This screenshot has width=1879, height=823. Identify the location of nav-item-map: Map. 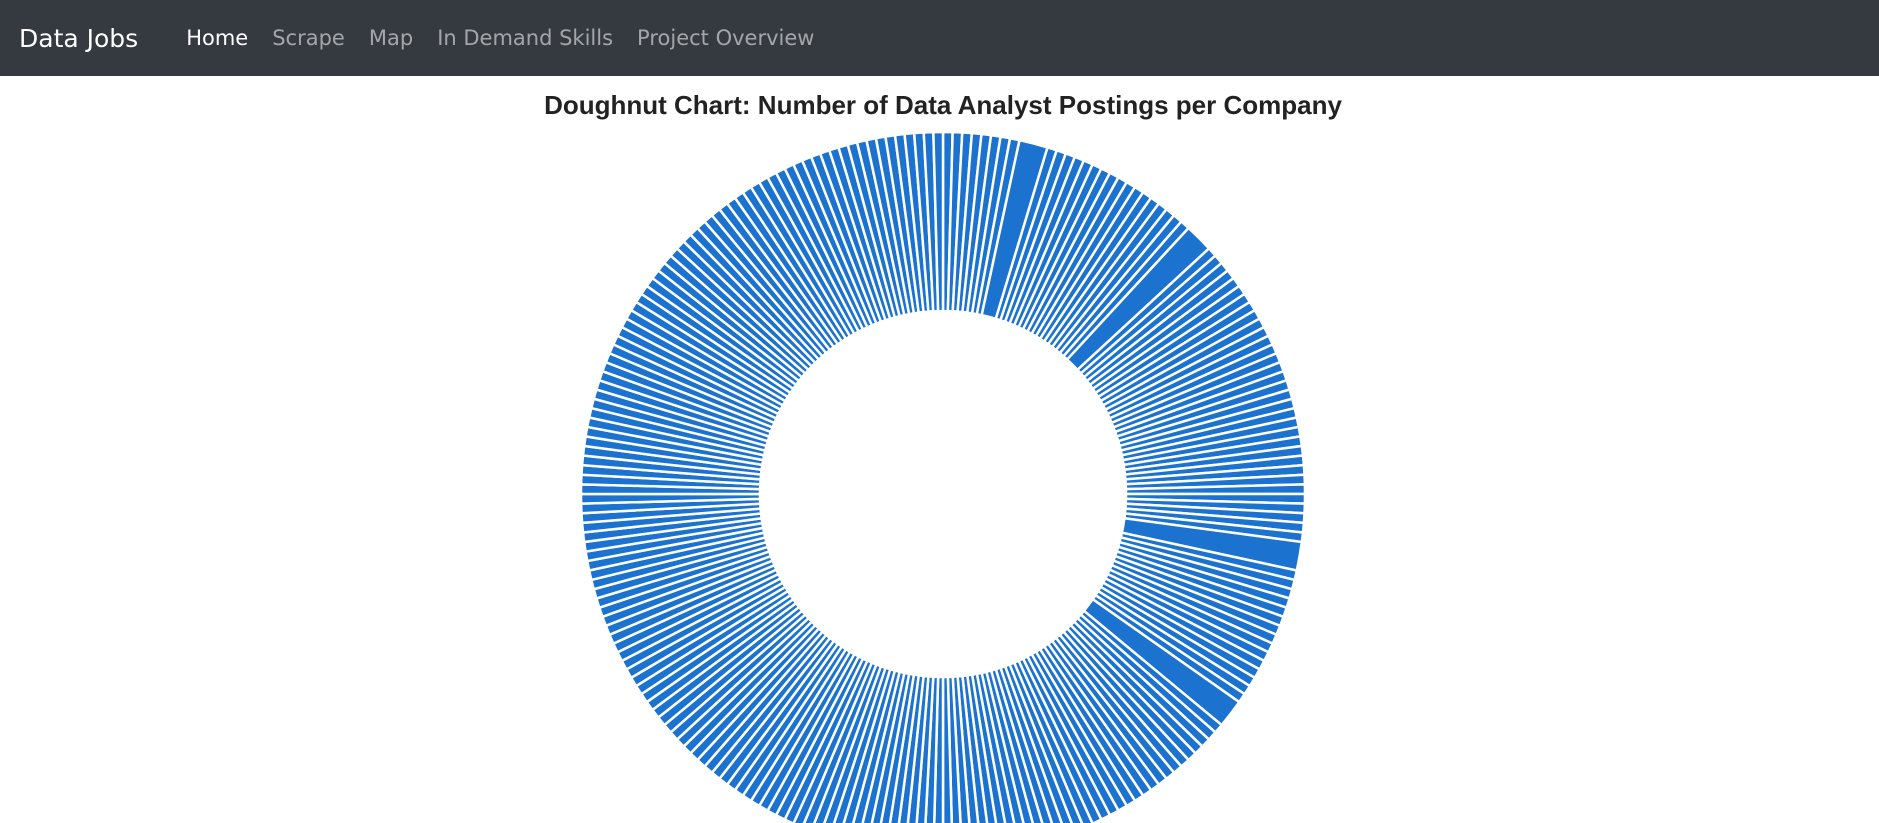
(391, 38).